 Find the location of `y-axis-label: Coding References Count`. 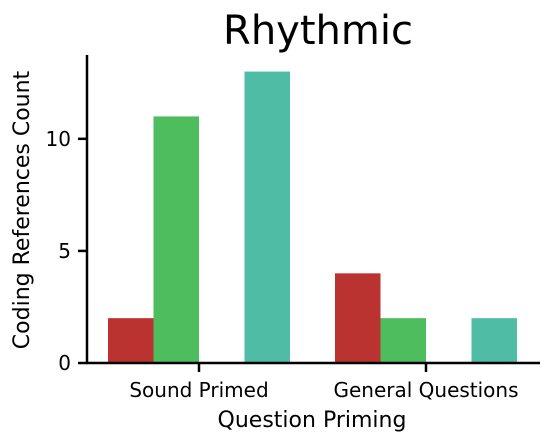

y-axis-label: Coding References Count is located at coordinates (22, 209).